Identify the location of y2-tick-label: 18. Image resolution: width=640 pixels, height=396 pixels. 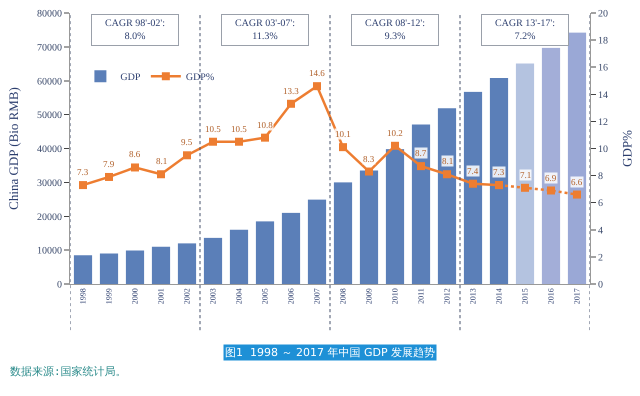
(603, 41).